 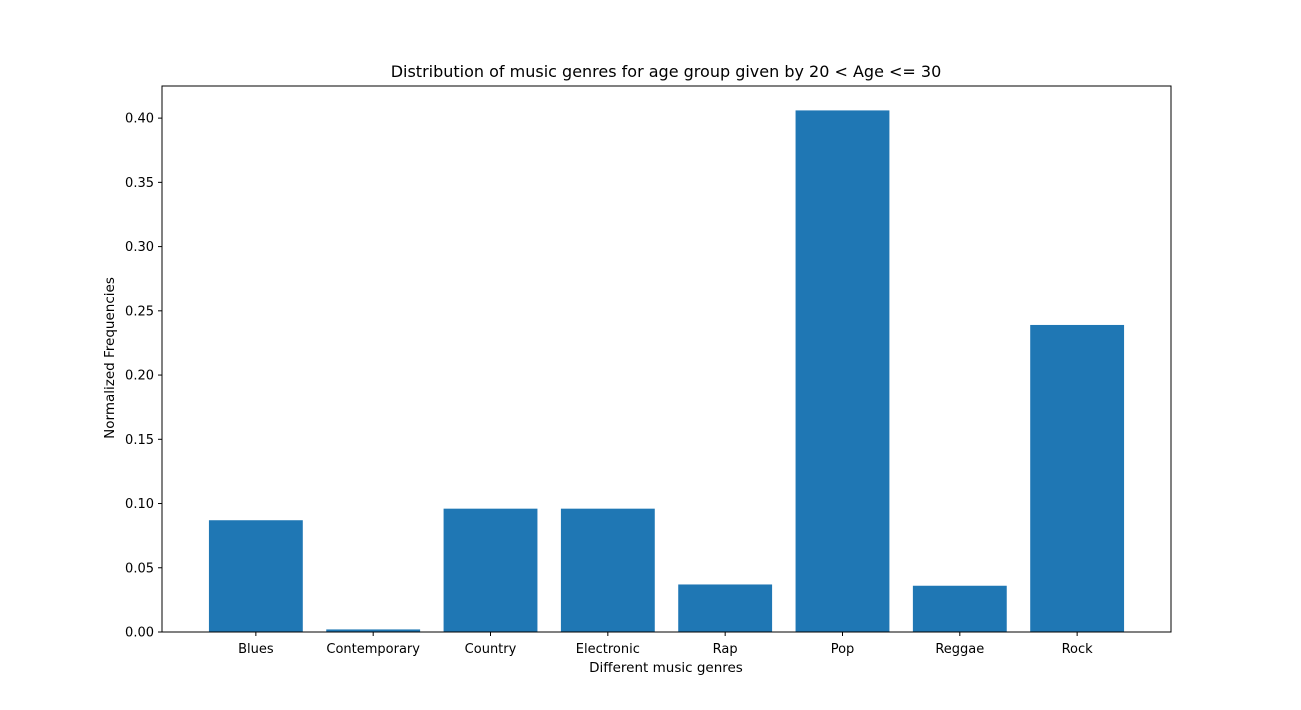 What do you see at coordinates (373, 630) in the screenshot?
I see `bar-contemporary` at bounding box center [373, 630].